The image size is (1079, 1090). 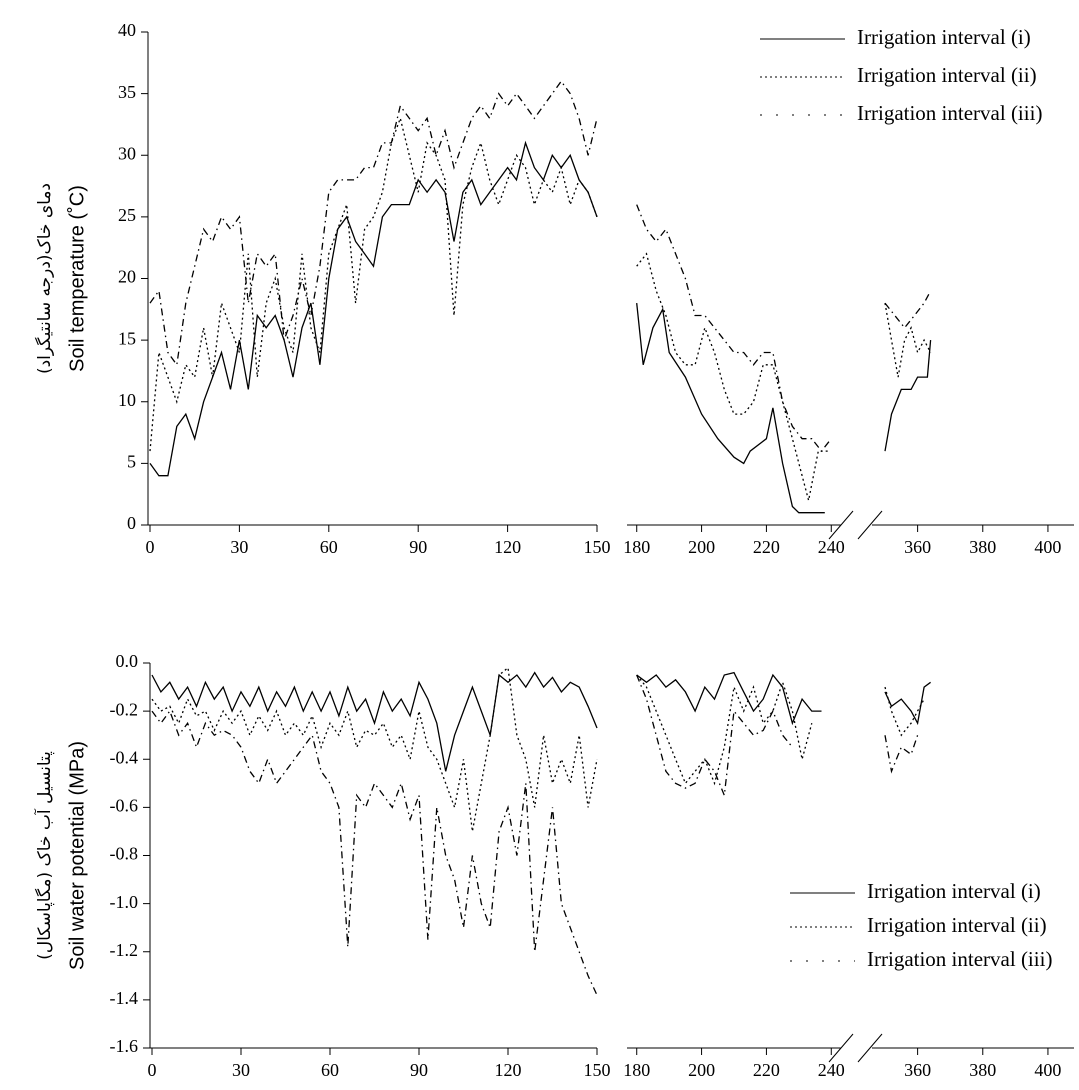 What do you see at coordinates (127, 92) in the screenshot?
I see `y-tick-label: 35` at bounding box center [127, 92].